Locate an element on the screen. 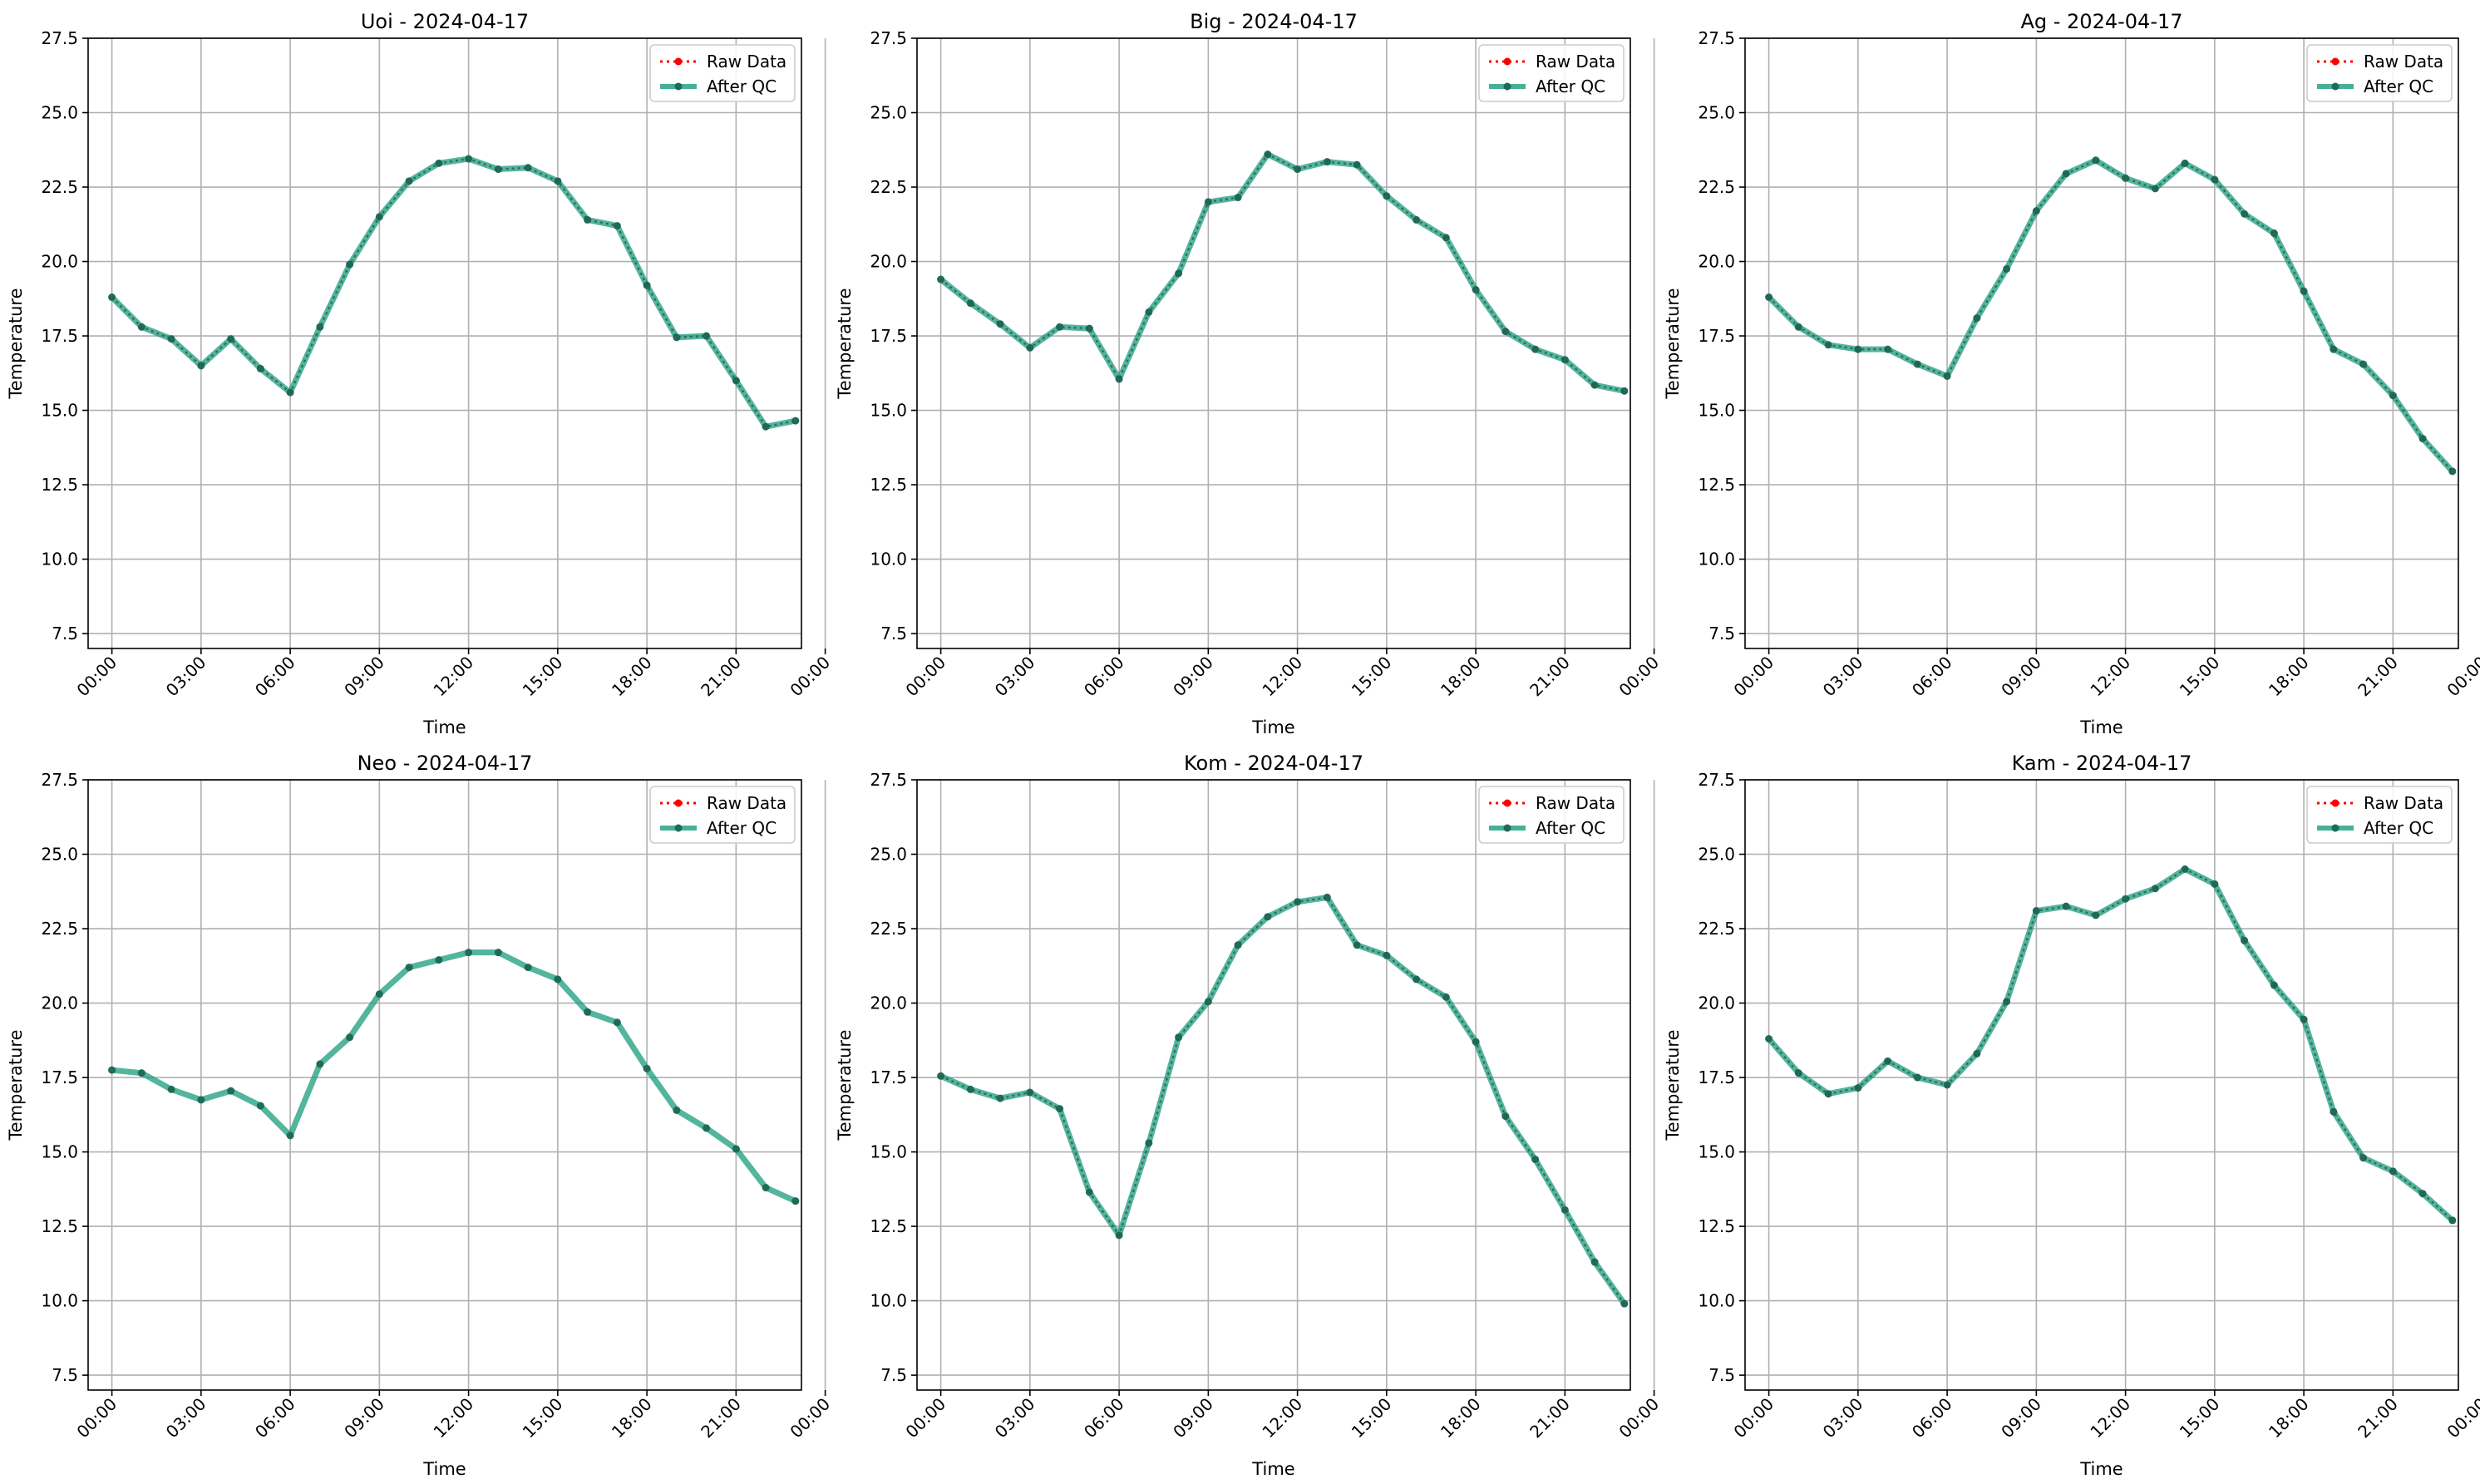 The width and height of the screenshot is (2480, 1484). chart-title: Big - 2024-04-17 is located at coordinates (1274, 21).